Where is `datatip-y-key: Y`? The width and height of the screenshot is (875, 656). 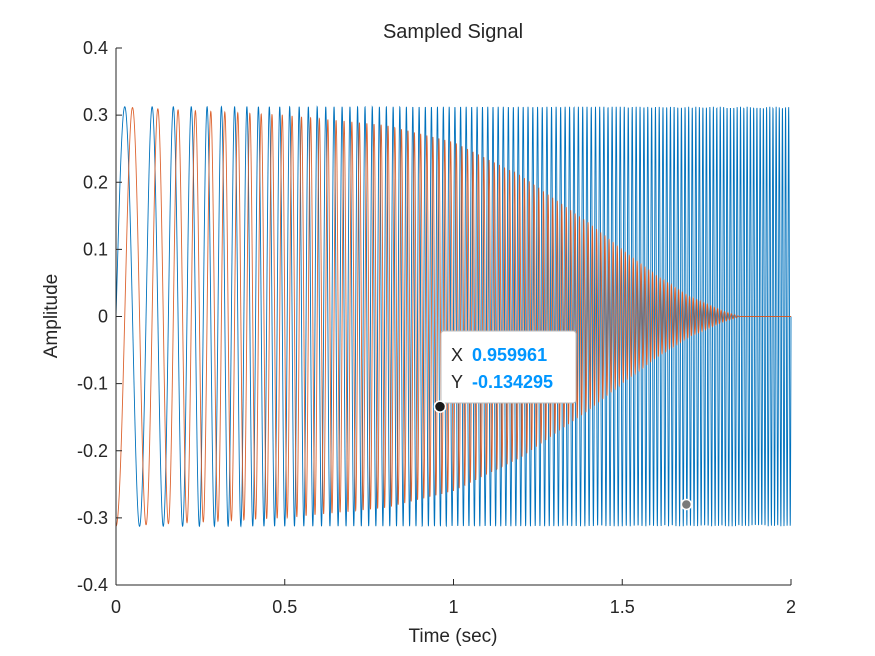
datatip-y-key: Y is located at coordinates (457, 382).